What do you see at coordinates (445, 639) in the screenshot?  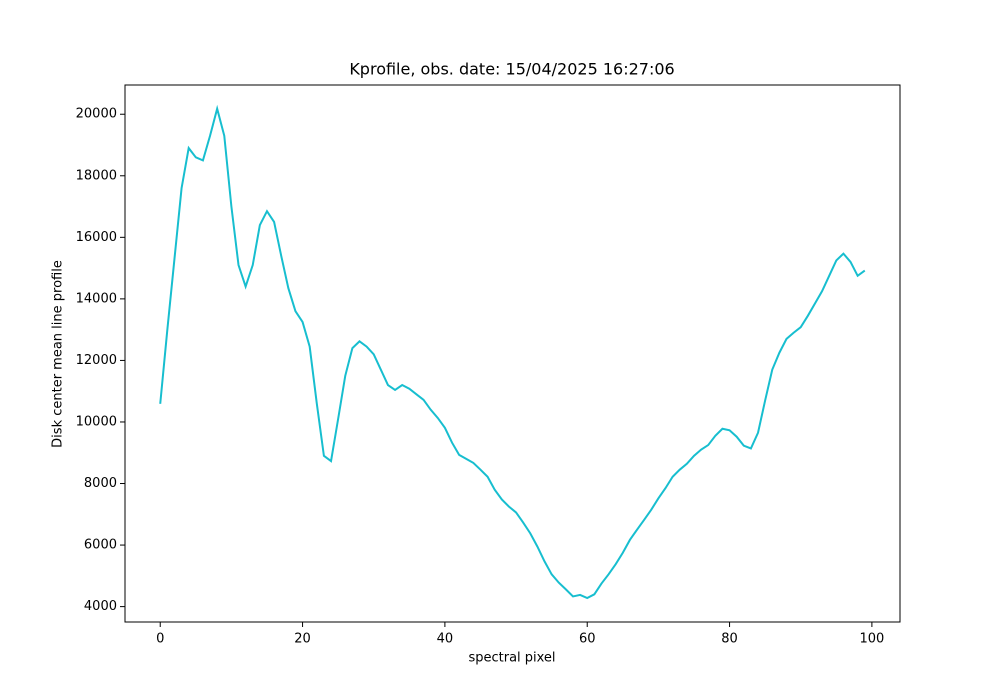 I see `x-tick-label: 40` at bounding box center [445, 639].